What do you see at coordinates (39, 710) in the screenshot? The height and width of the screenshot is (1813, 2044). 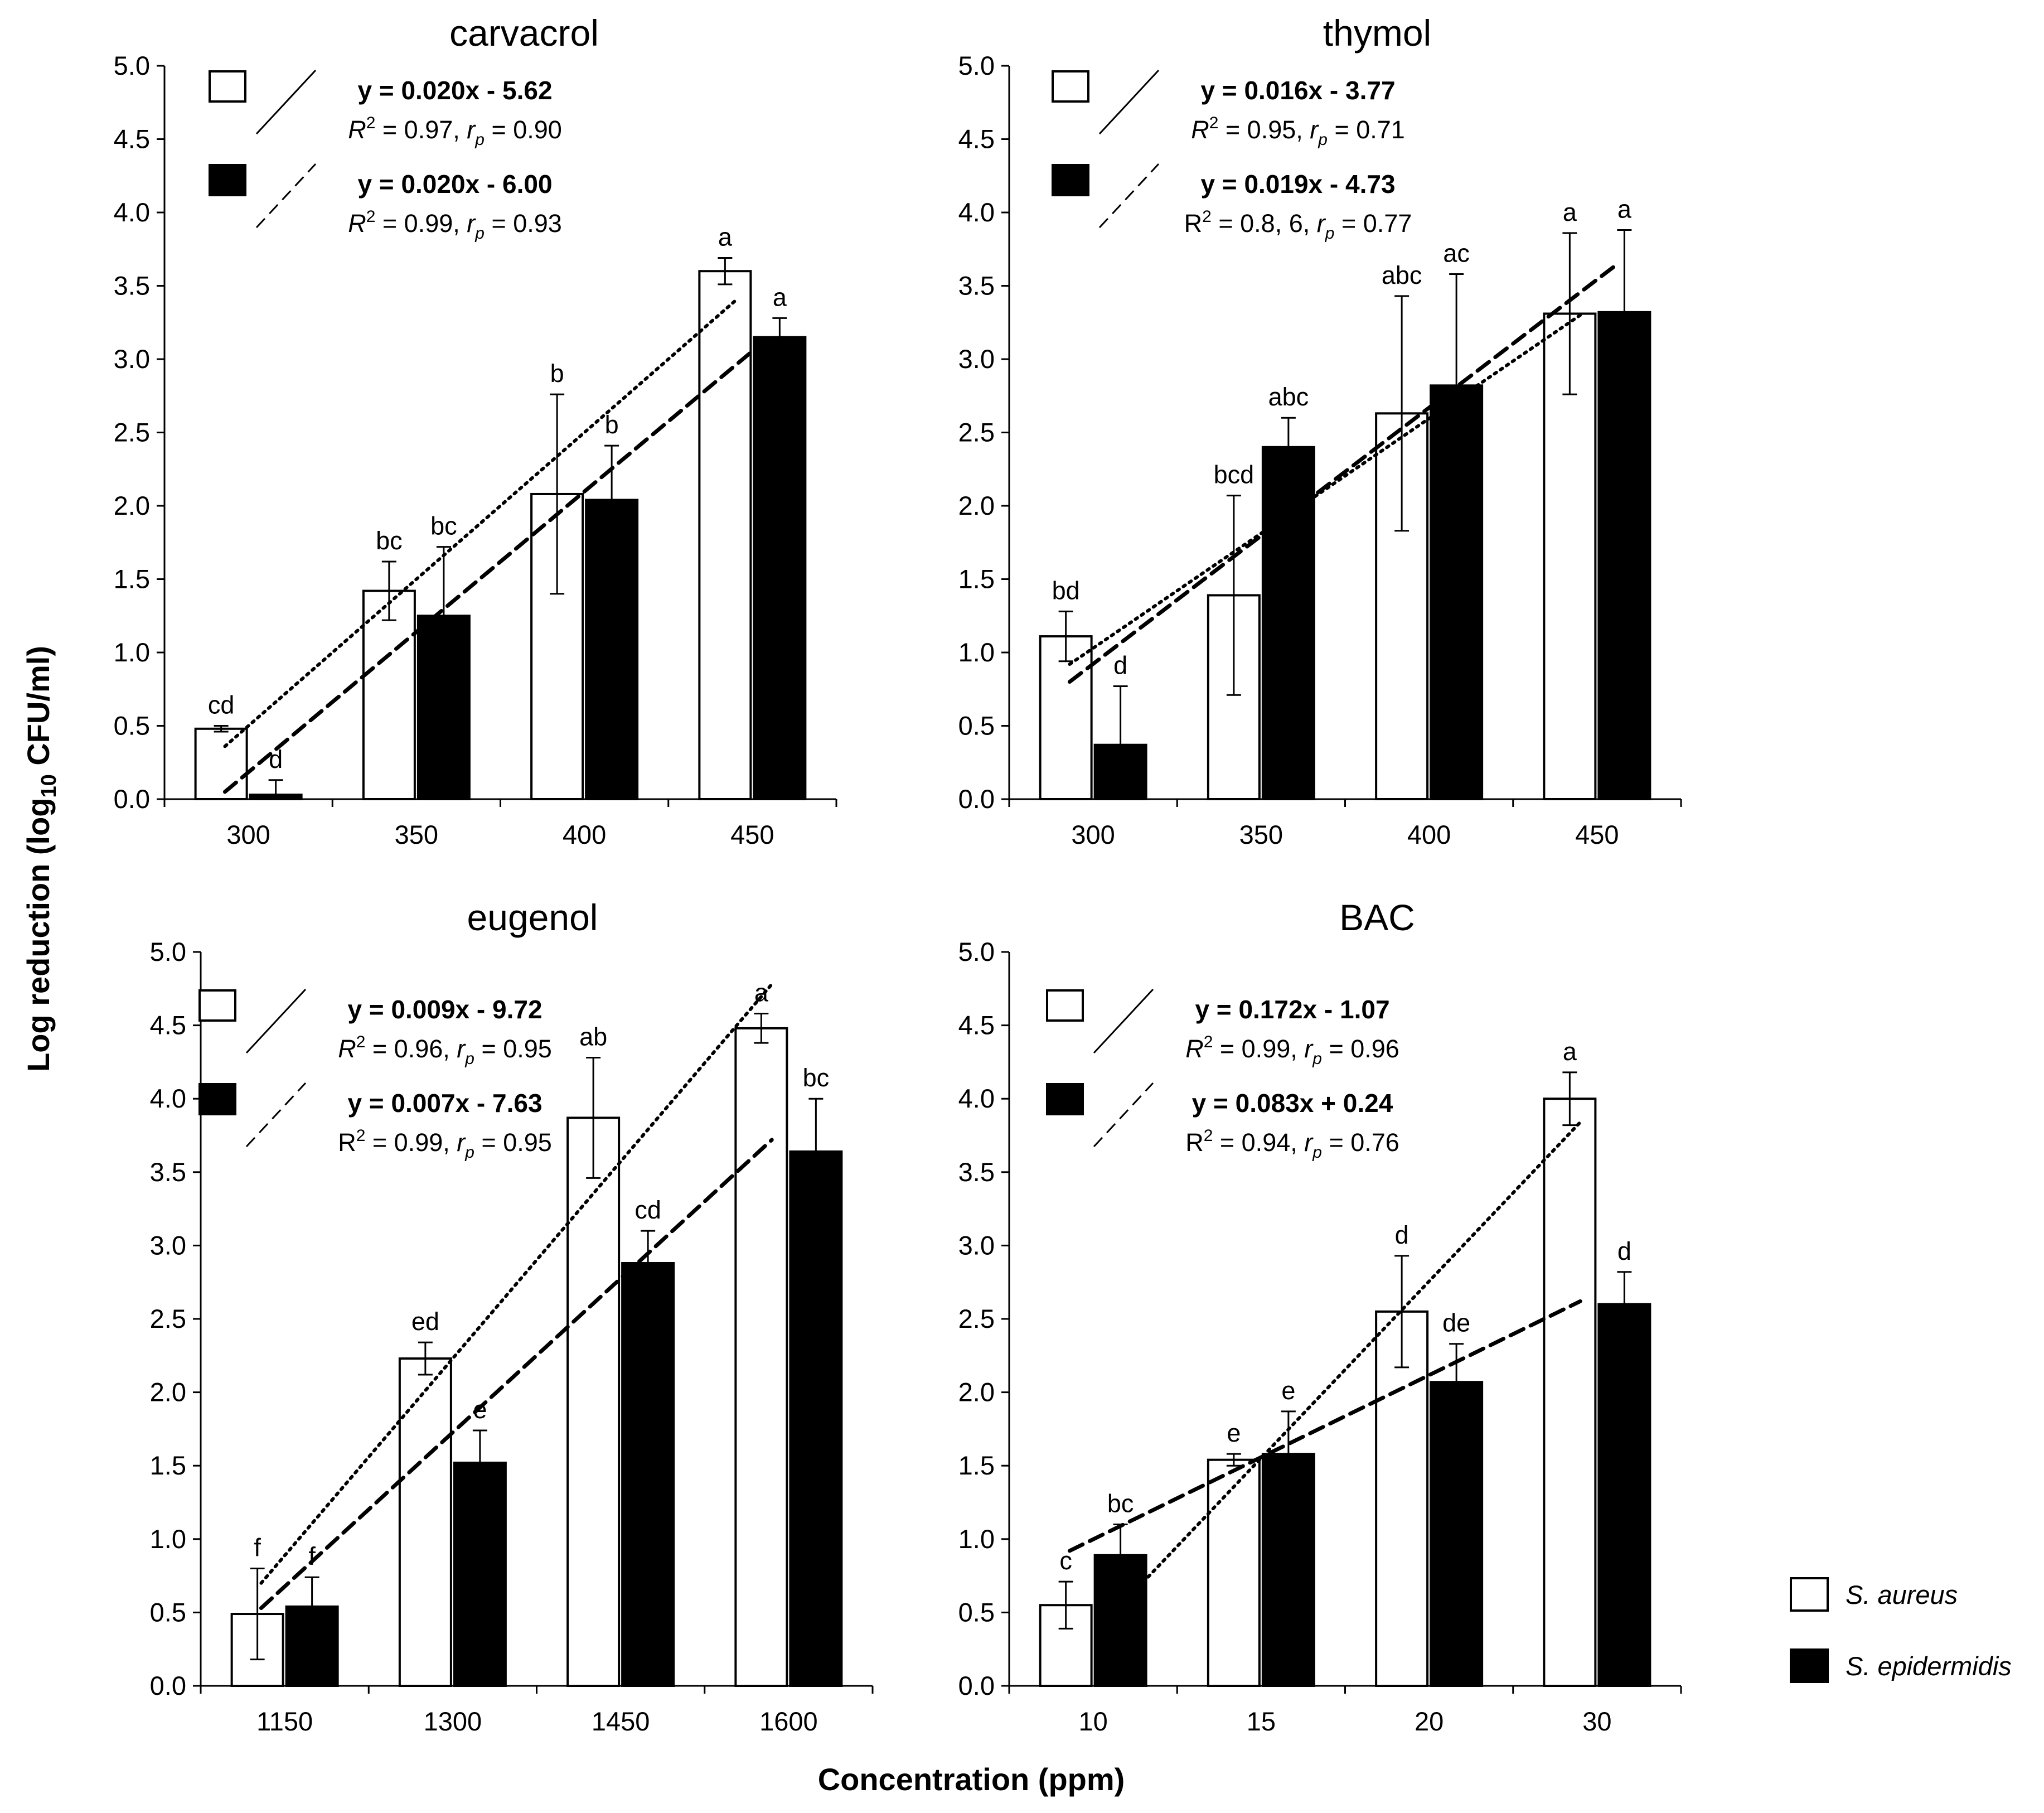 I see `y-axis-label-unit: CFU/ml)` at bounding box center [39, 710].